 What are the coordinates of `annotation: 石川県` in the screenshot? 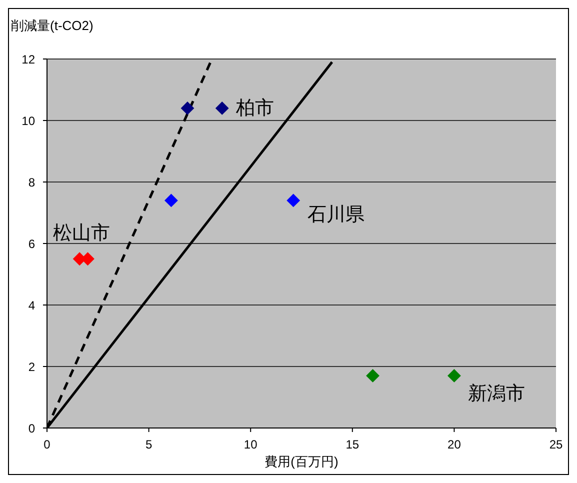 It's located at (335, 215).